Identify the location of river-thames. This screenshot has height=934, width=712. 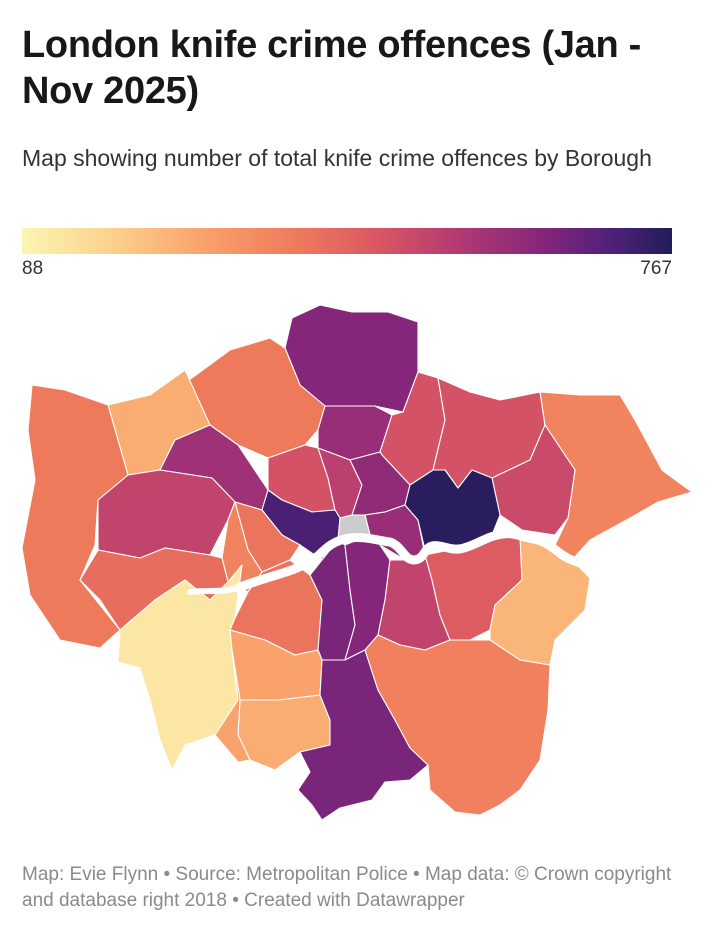
(419, 561).